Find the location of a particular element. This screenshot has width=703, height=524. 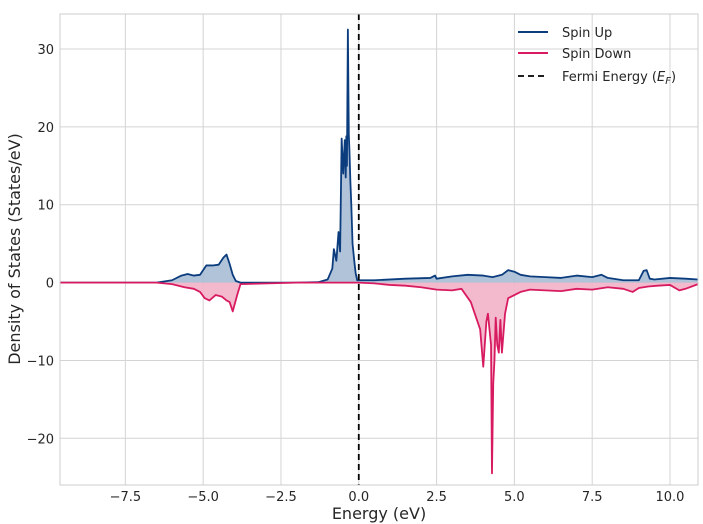

legend-fermi-close: ) is located at coordinates (673, 77).